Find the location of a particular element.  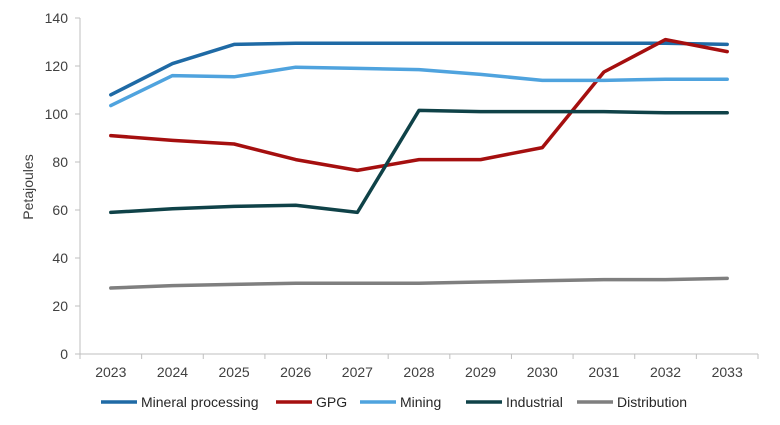

x-tick-label: 2023 is located at coordinates (110, 372).